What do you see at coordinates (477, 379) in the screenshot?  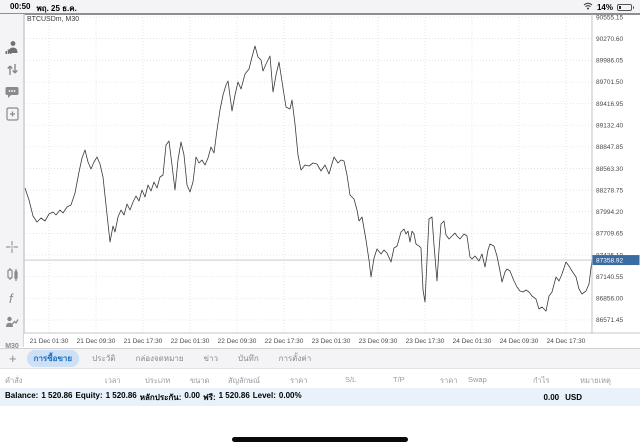 I see `col-swap: Swap` at bounding box center [477, 379].